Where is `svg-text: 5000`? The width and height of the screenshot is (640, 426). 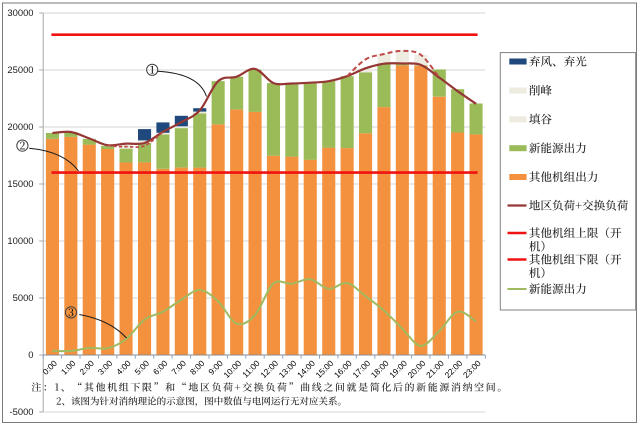 svg-text: 5000 is located at coordinates (23, 297).